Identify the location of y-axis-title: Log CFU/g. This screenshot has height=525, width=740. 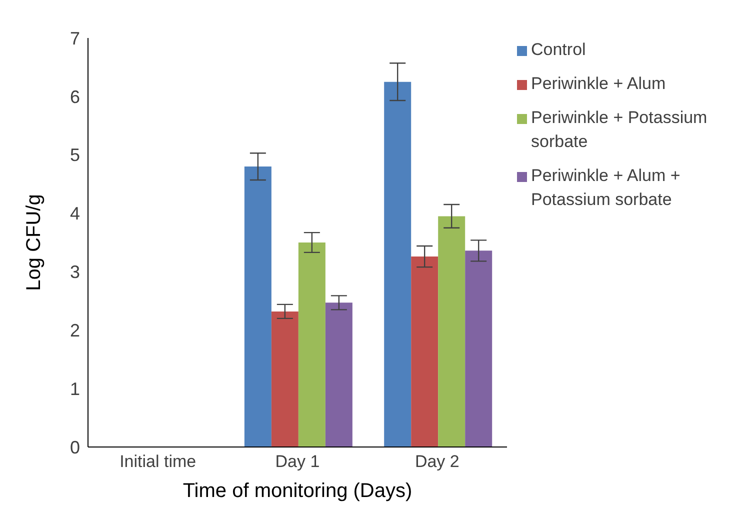
(34, 242).